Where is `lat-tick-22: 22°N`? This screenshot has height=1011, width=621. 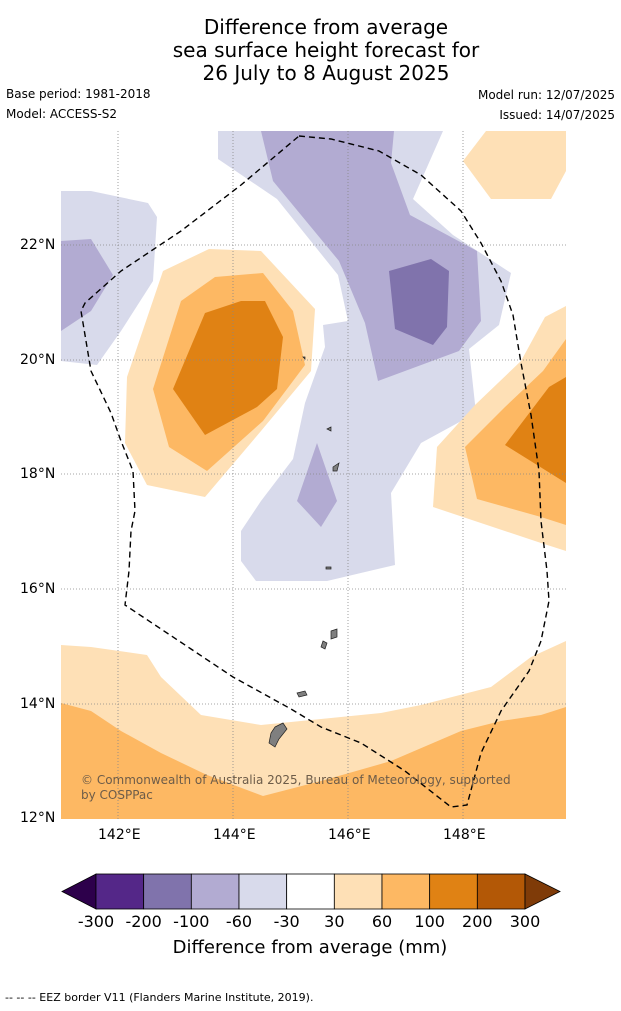 lat-tick-22: 22°N is located at coordinates (38, 245).